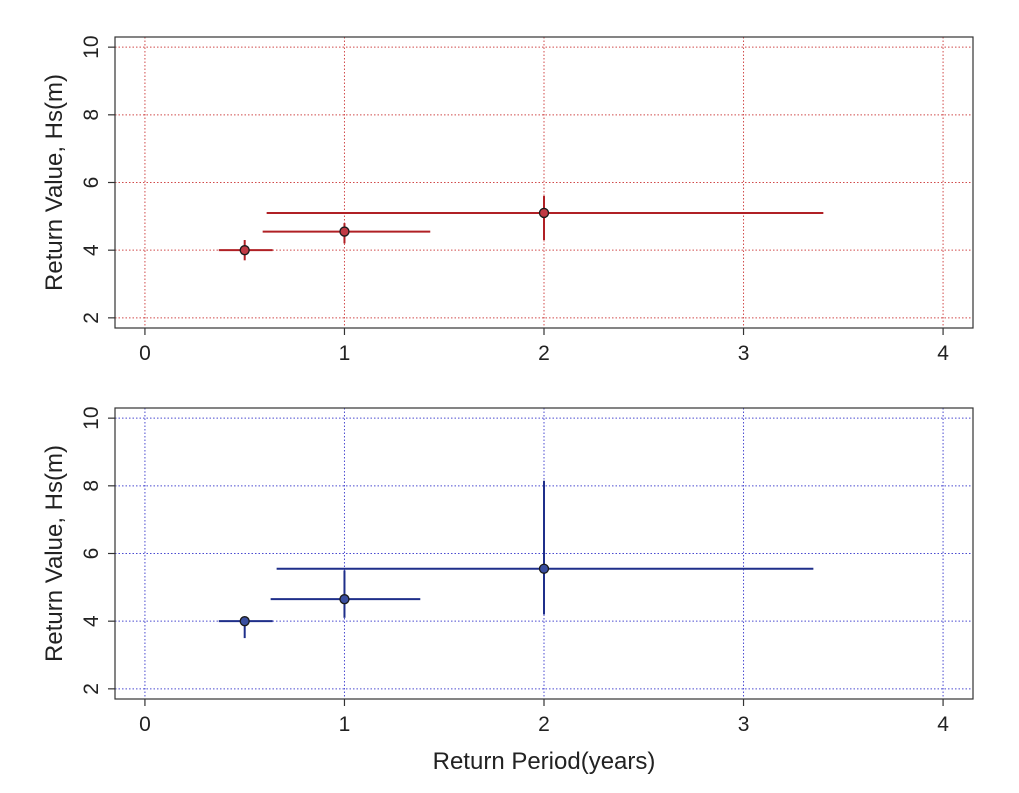 Image resolution: width=1019 pixels, height=793 pixels. What do you see at coordinates (544, 761) in the screenshot?
I see `x-axis-label: Return Period(years)` at bounding box center [544, 761].